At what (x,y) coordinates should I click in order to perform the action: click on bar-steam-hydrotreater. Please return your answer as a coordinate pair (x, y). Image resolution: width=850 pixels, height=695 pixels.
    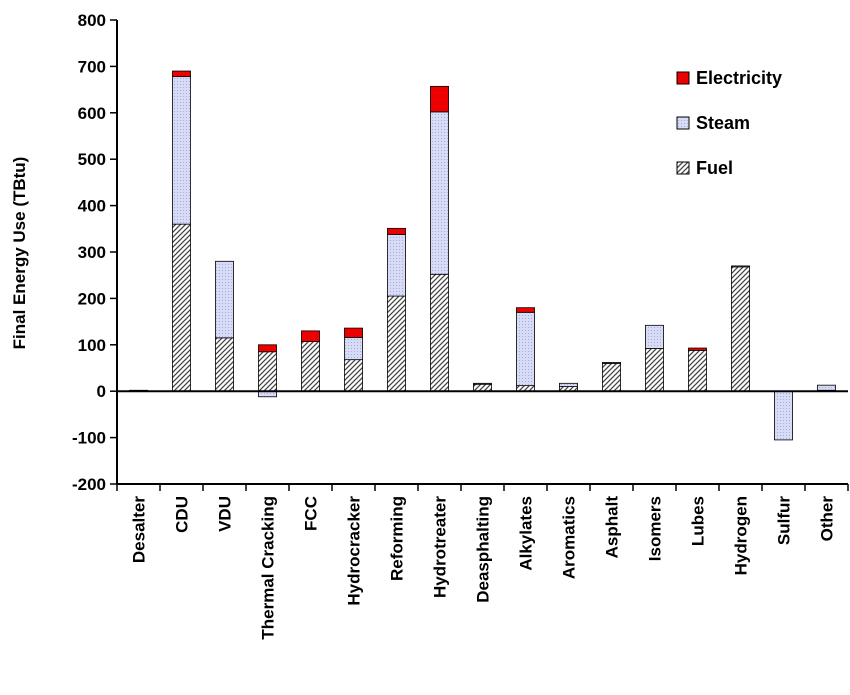
    Looking at the image, I should click on (439, 193).